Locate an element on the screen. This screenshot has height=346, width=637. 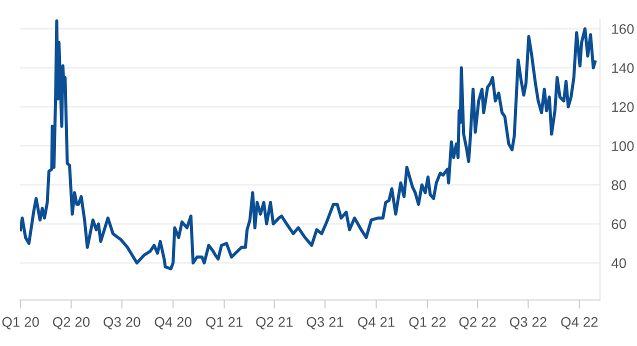
x-tick-label: Q2 20 is located at coordinates (71, 323).